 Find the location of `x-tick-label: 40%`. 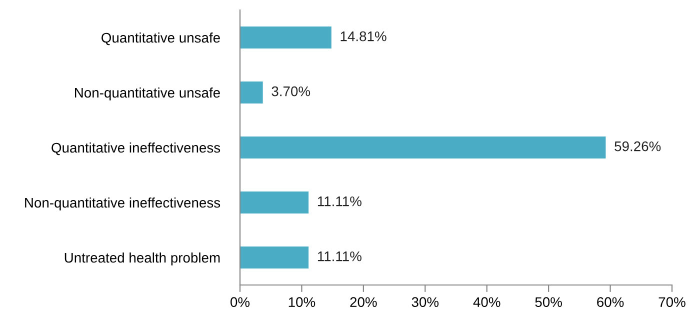

x-tick-label: 40% is located at coordinates (486, 302).